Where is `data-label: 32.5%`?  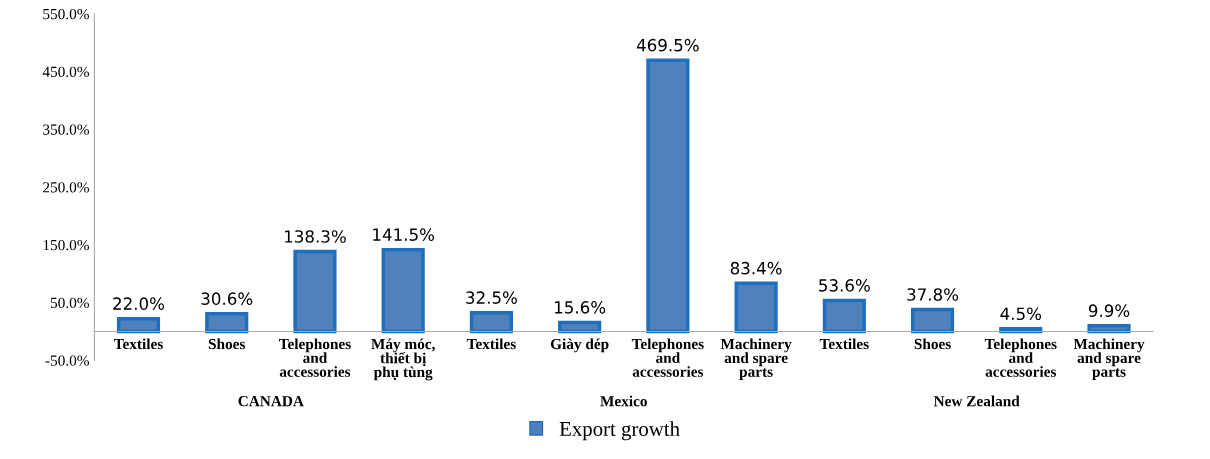 data-label: 32.5% is located at coordinates (491, 297).